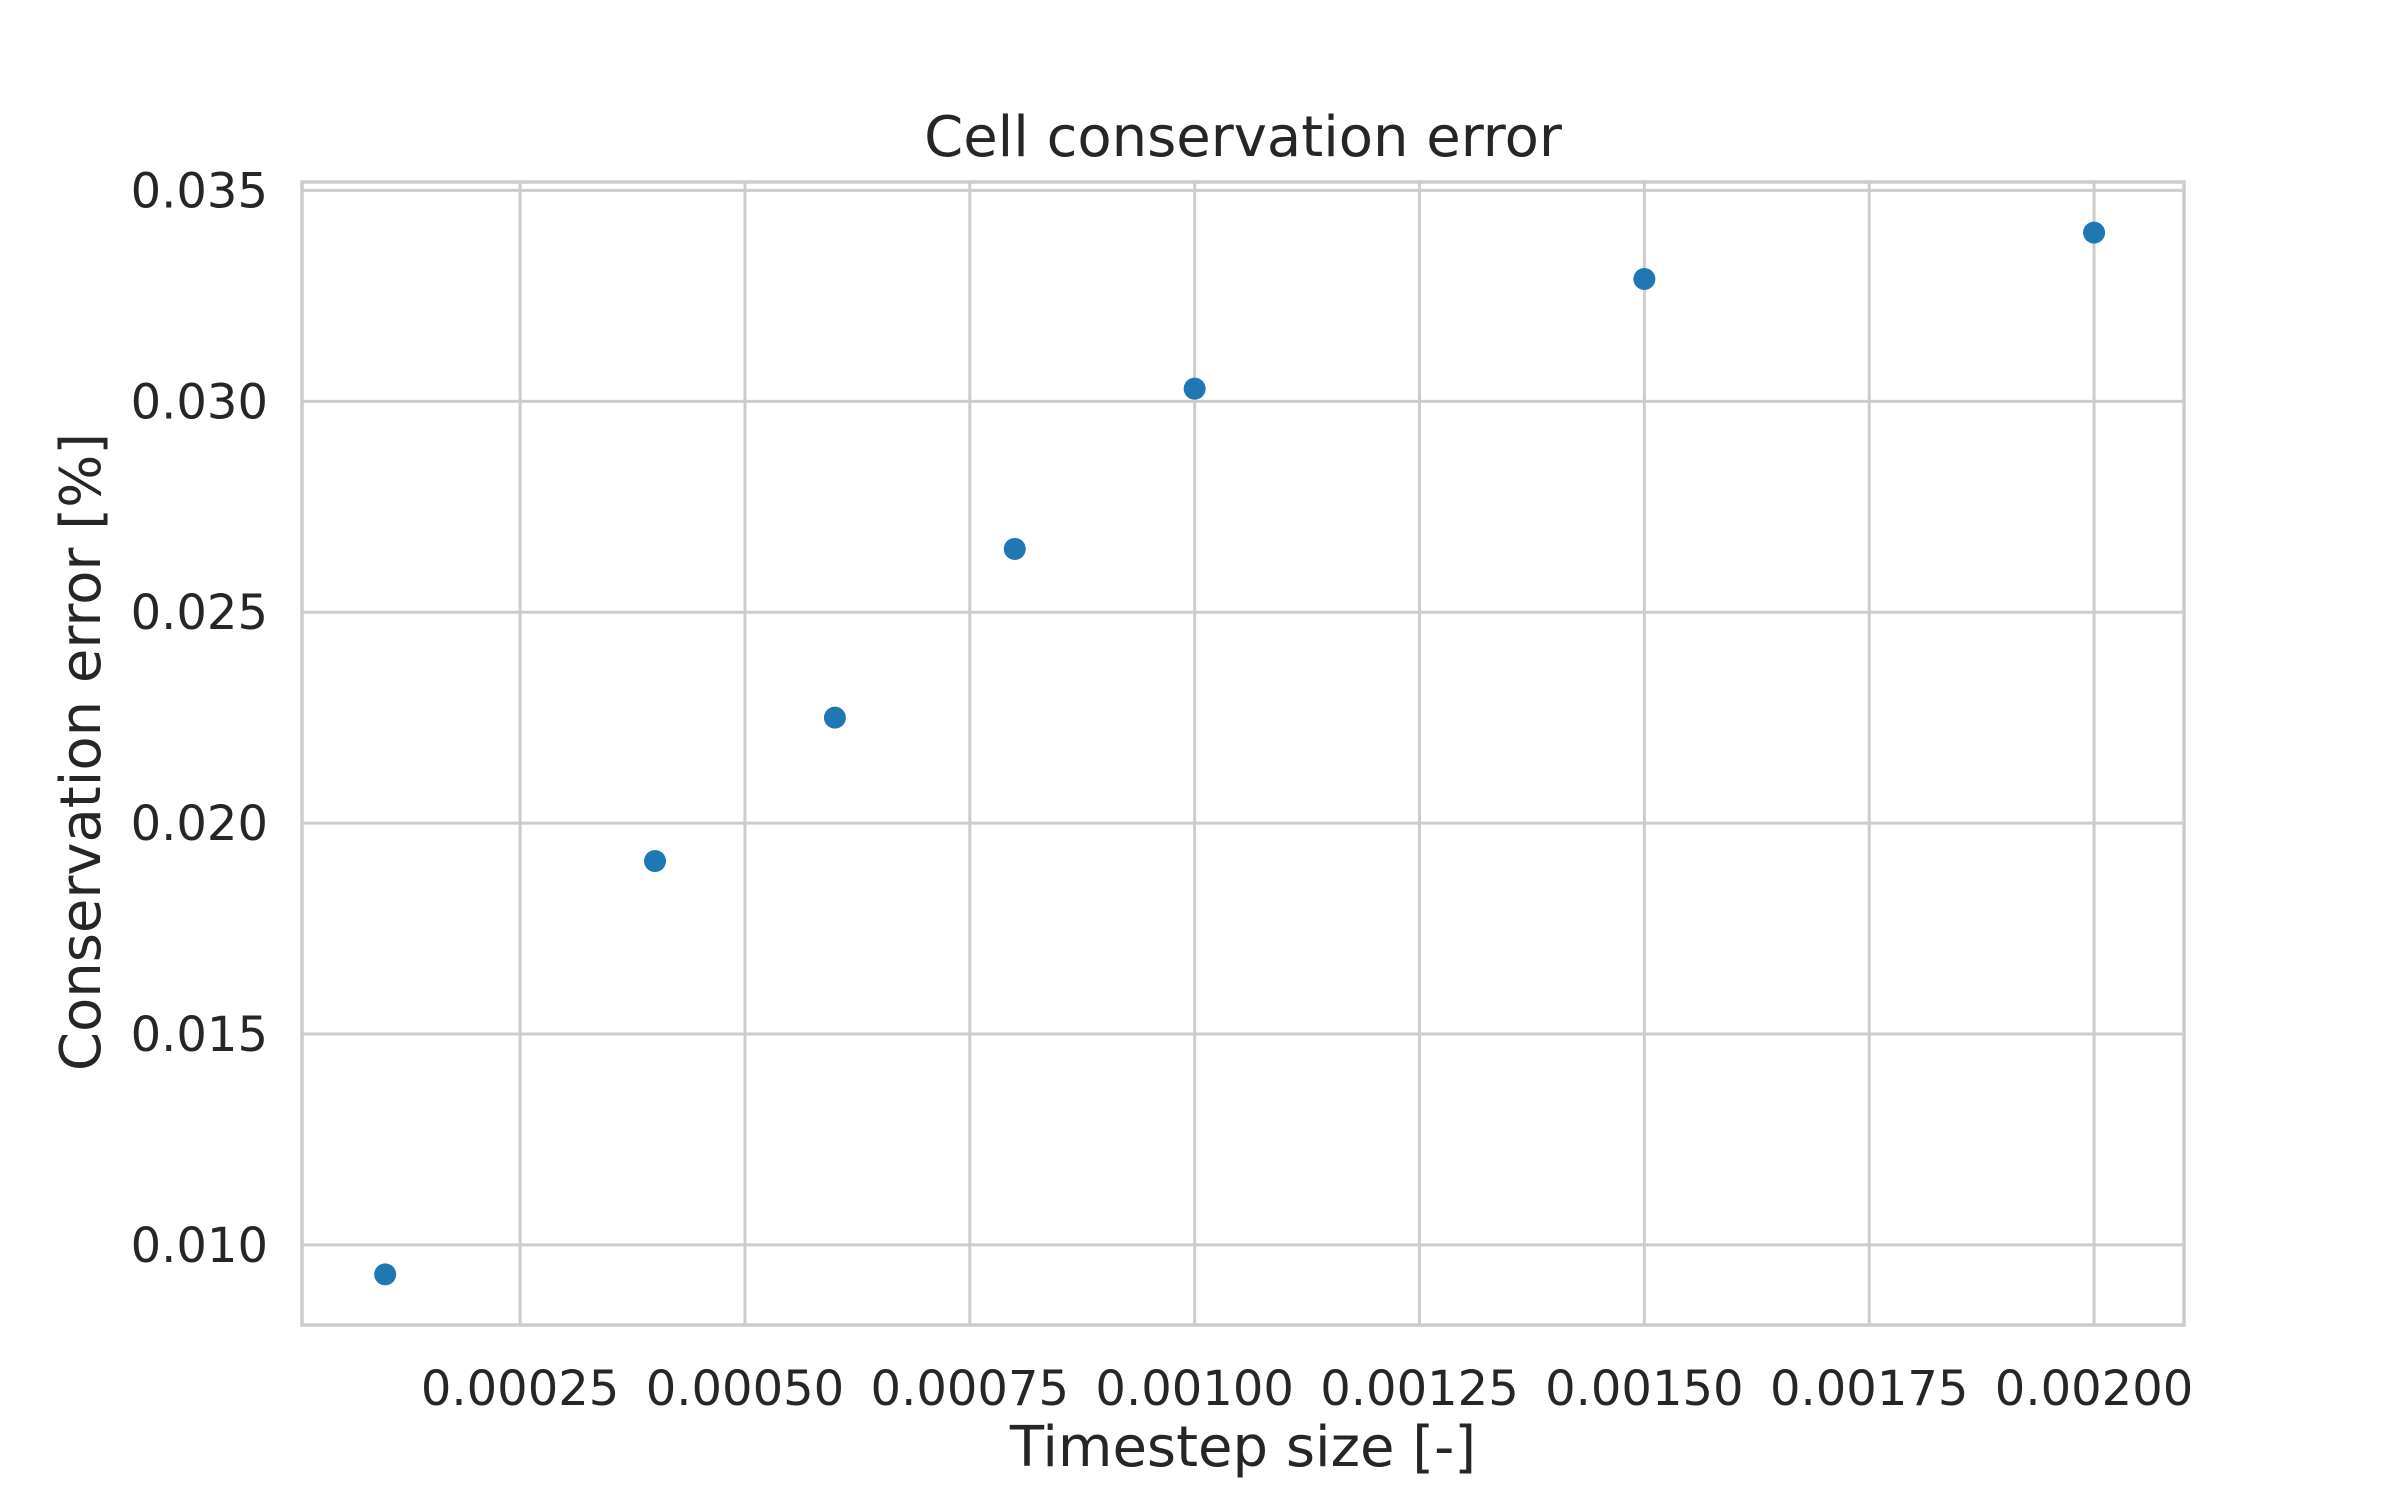 This screenshot has height=1500, width=2400. I want to click on y-tick-label: 0.020, so click(199, 824).